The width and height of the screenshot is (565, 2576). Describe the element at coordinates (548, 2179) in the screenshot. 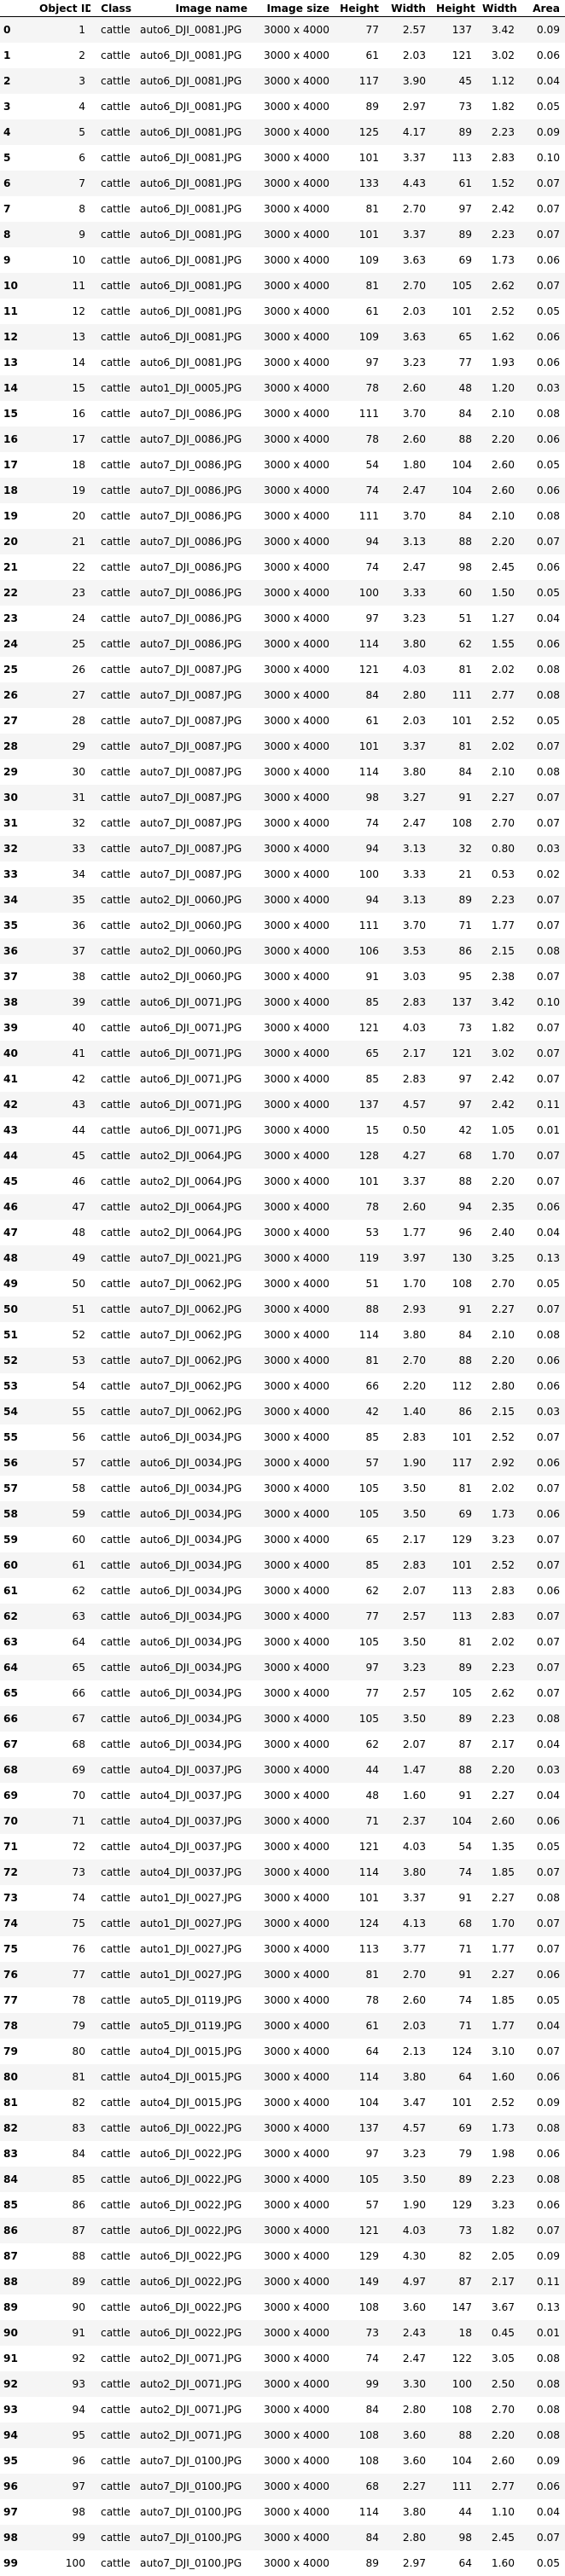

I see `table-cell: 0.08` at that location.